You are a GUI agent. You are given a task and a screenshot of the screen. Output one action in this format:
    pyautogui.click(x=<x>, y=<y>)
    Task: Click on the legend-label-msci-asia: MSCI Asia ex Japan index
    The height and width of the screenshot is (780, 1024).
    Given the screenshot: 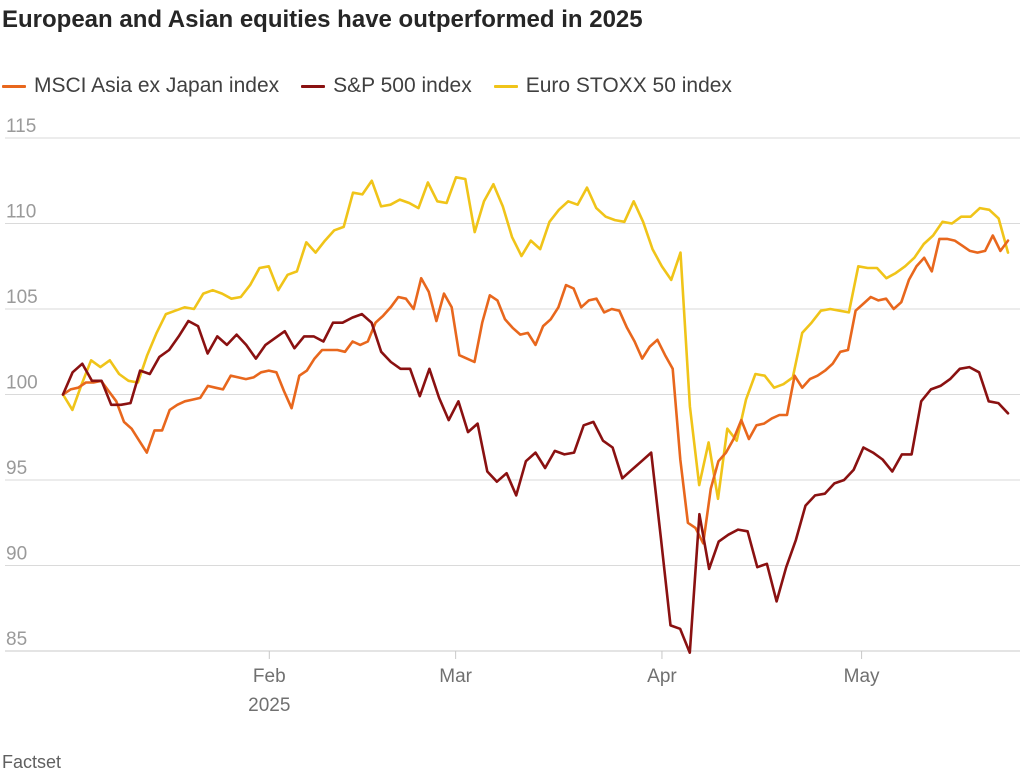 What is the action you would take?
    pyautogui.click(x=157, y=85)
    